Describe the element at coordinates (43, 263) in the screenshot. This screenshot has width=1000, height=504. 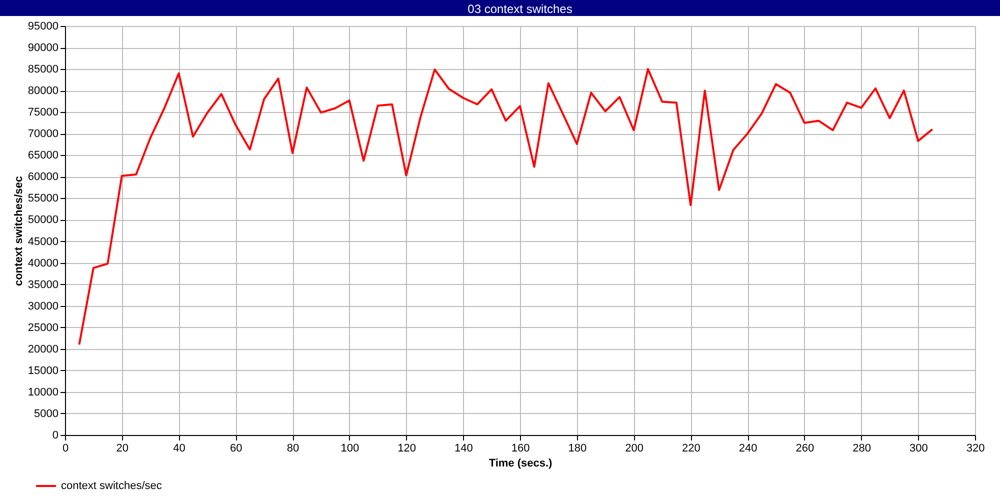
I see `y-tick-label: 40000` at that location.